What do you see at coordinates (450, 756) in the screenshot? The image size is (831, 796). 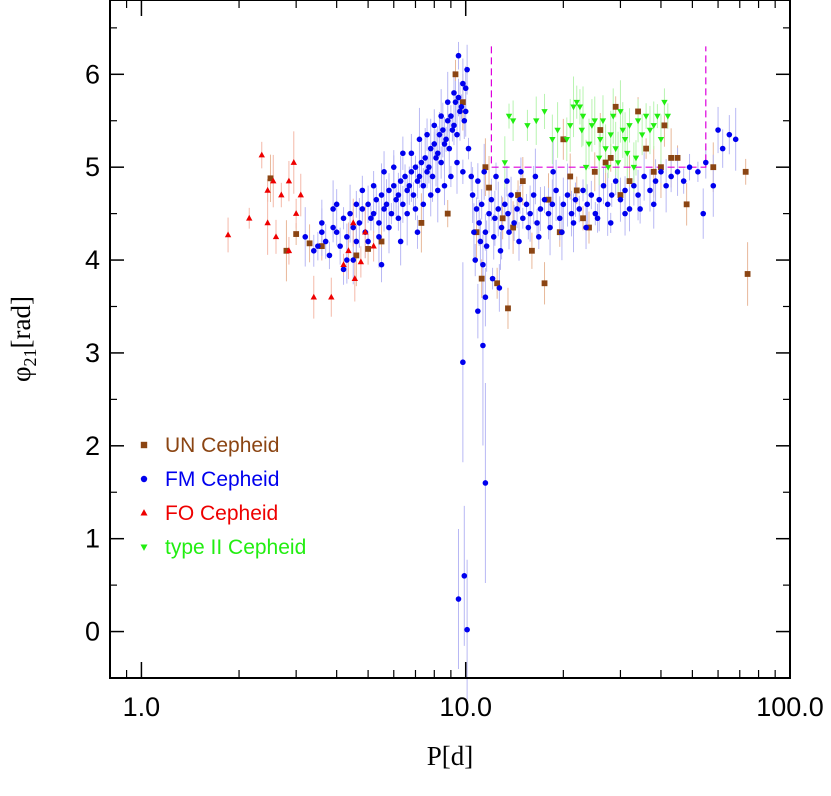 I see `x-axis-title: P[d]` at bounding box center [450, 756].